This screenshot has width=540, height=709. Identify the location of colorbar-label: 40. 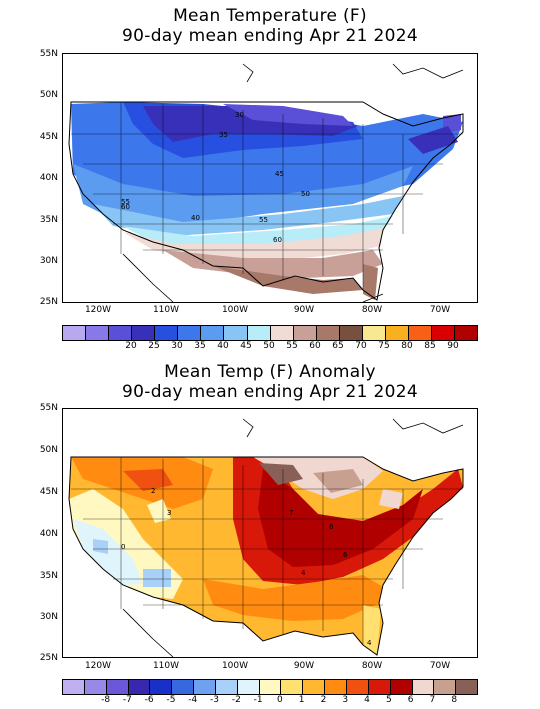
(223, 346).